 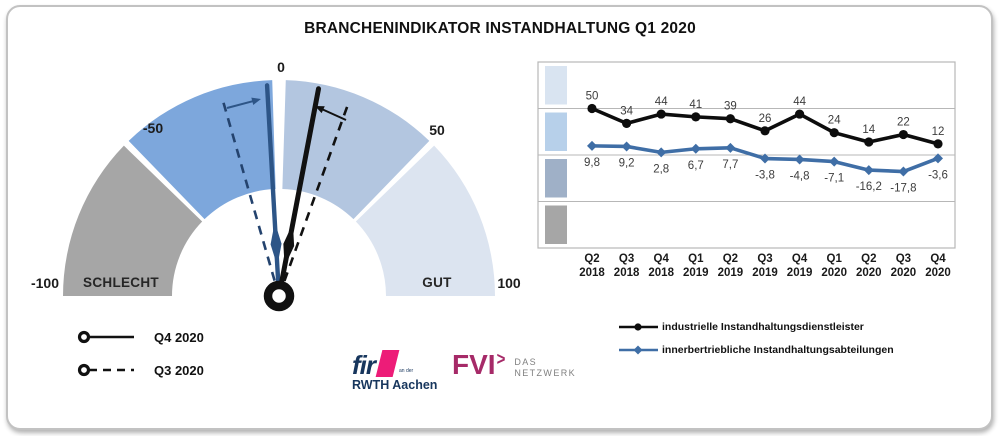 What do you see at coordinates (696, 166) in the screenshot?
I see `data-label: 6,7` at bounding box center [696, 166].